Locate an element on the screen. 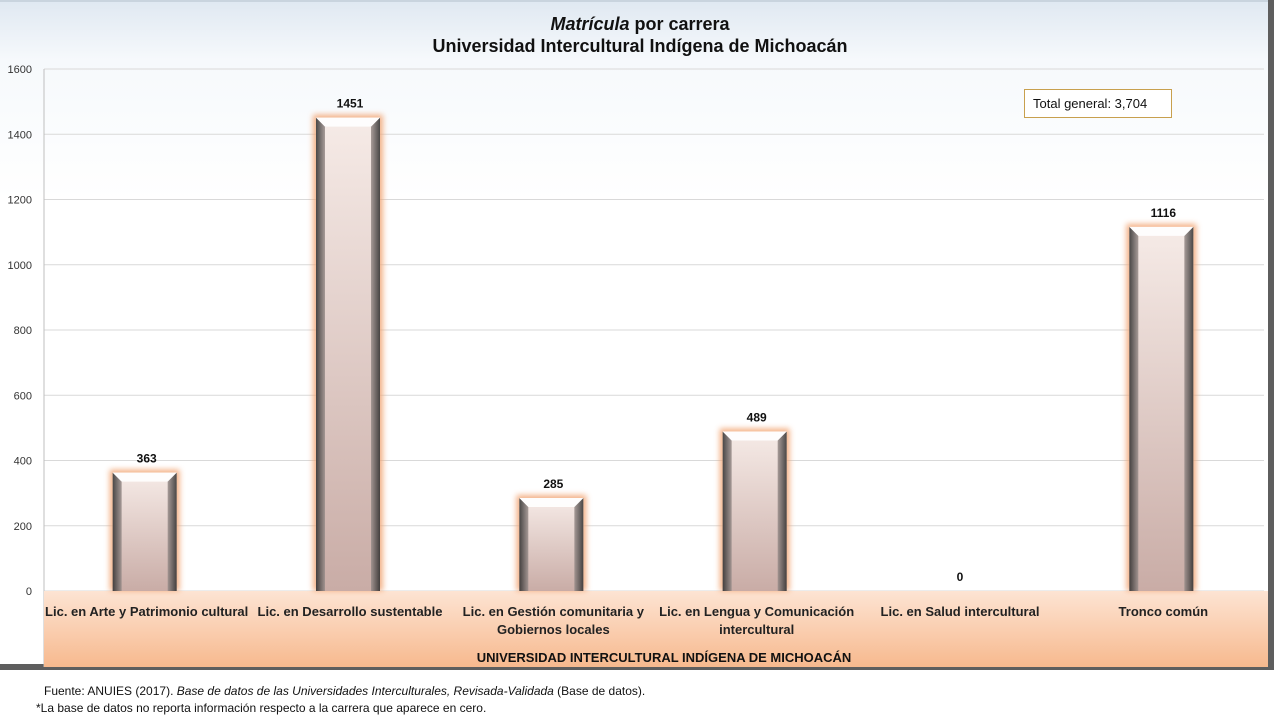 This screenshot has height=720, width=1280. y-tick-label: 400 is located at coordinates (23, 462).